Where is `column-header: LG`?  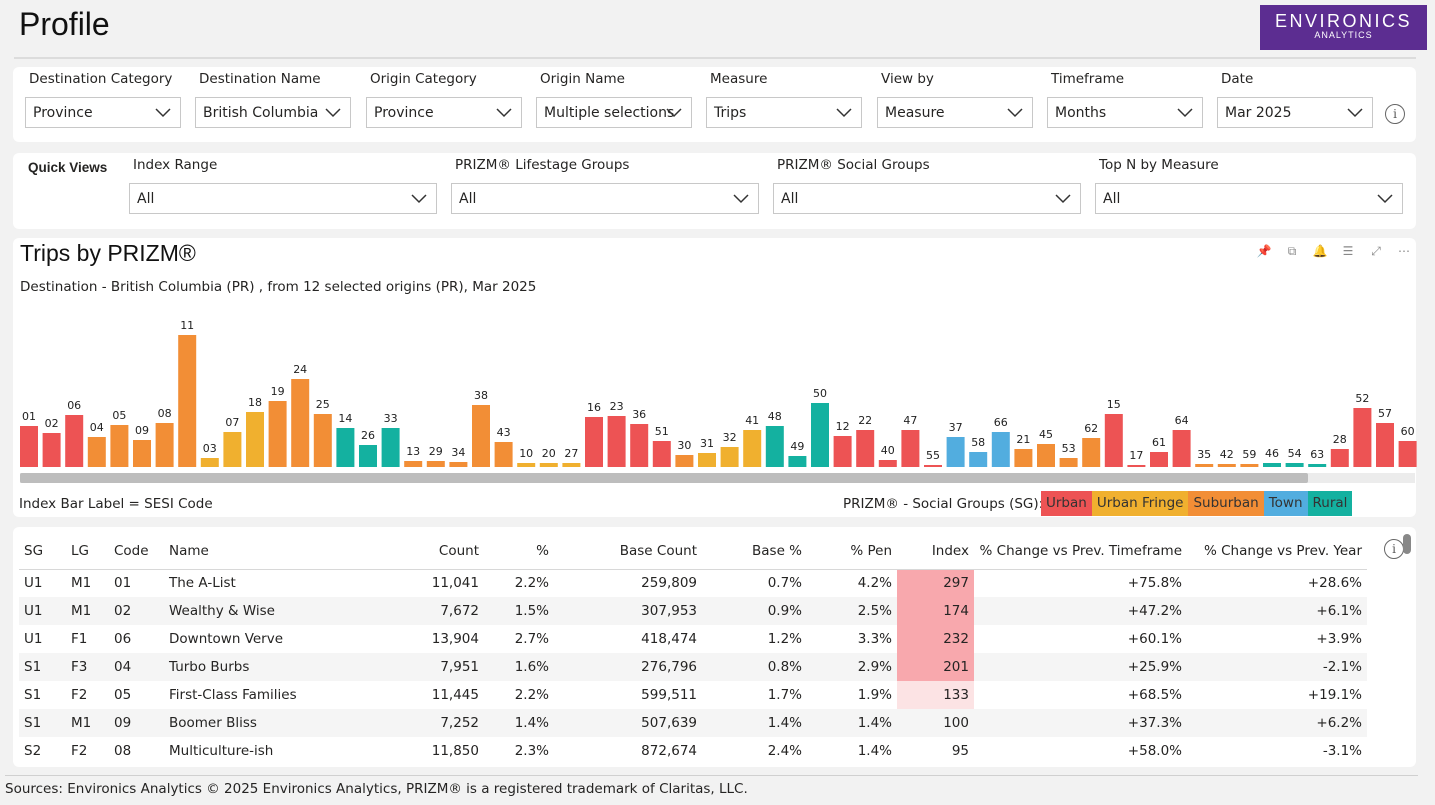
column-header: LG is located at coordinates (87, 551).